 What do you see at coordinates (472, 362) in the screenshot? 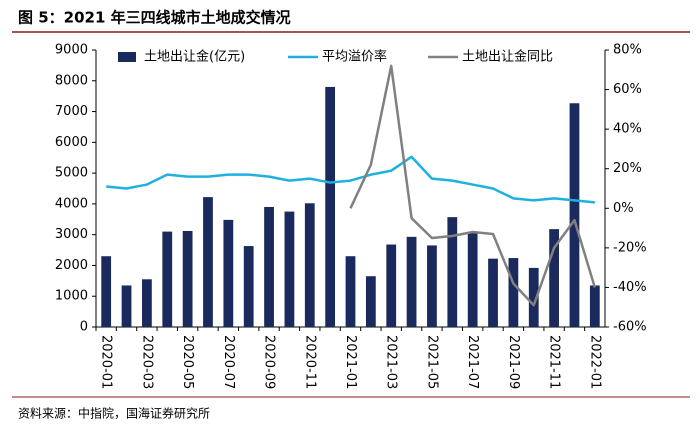
I see `x-tick-label: 2021-07` at bounding box center [472, 362].